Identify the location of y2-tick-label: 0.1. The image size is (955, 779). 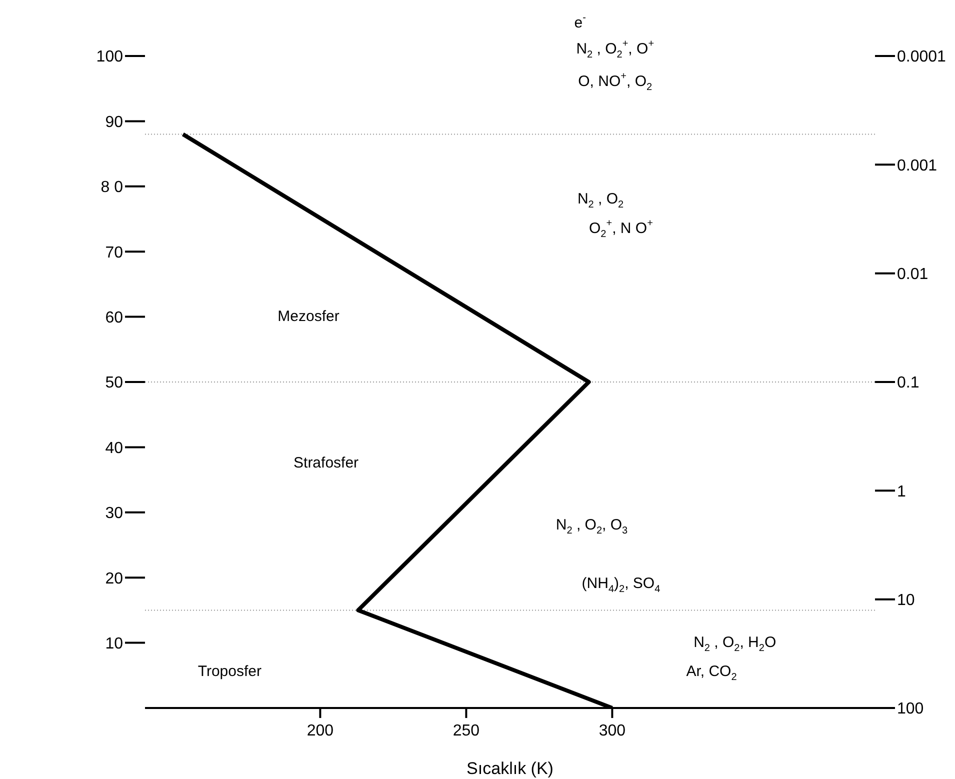
(908, 383).